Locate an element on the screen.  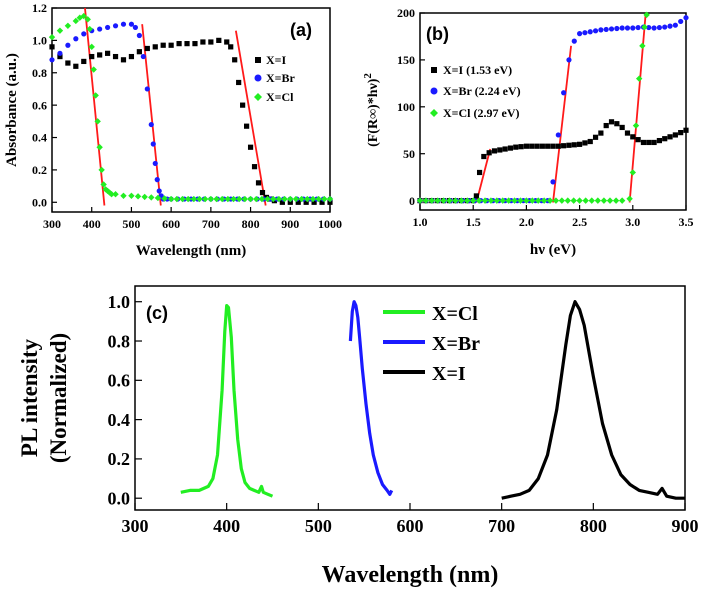
x-tick-label: 2.0 is located at coordinates (526, 222).